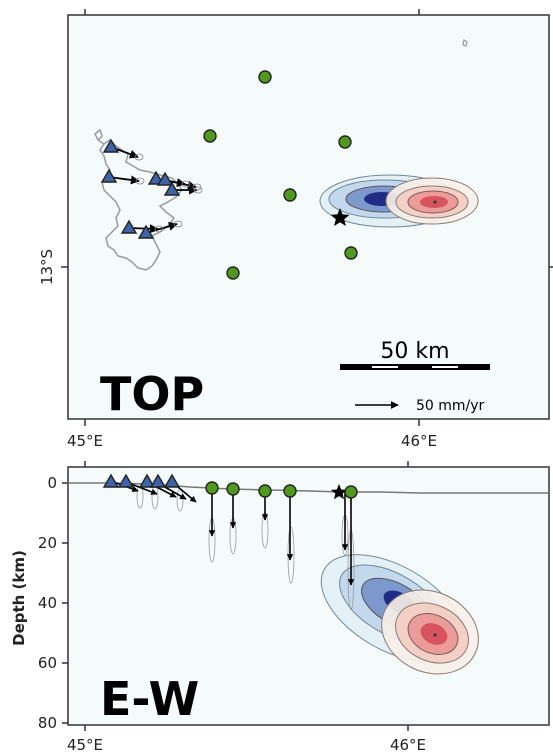  Describe the element at coordinates (85, 441) in the screenshot. I see `top-x-tick-45e: 45°E` at that location.